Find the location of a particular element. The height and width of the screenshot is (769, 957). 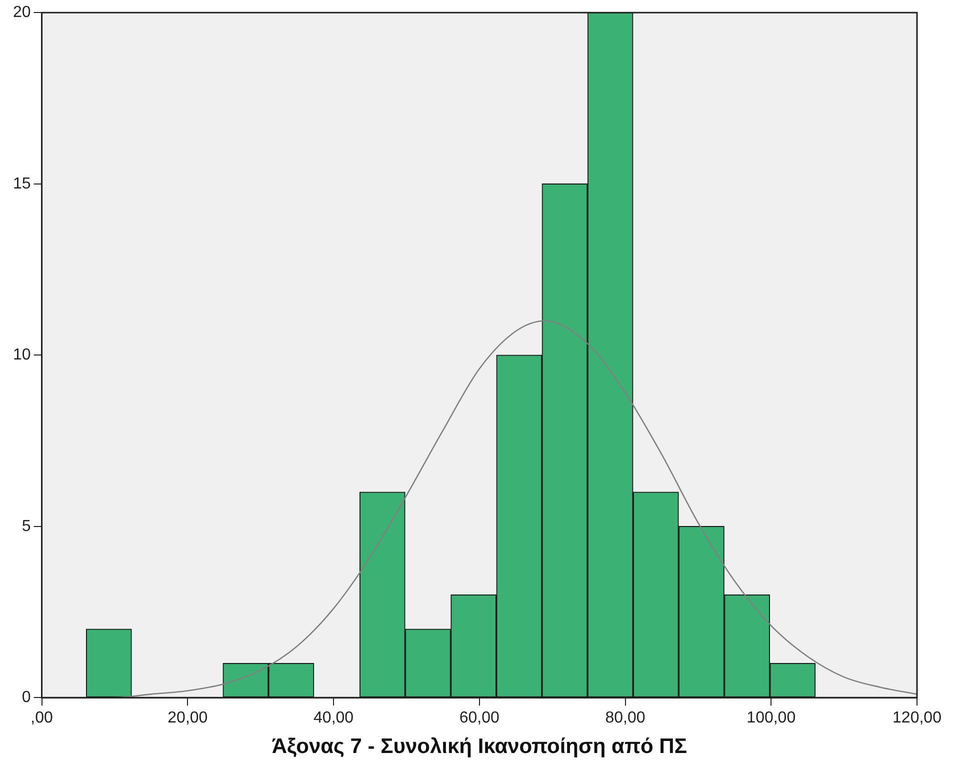

x-axis-title: Άξονας 7 - Συνολική Ικανοποίηση από ΠΣ is located at coordinates (479, 746).